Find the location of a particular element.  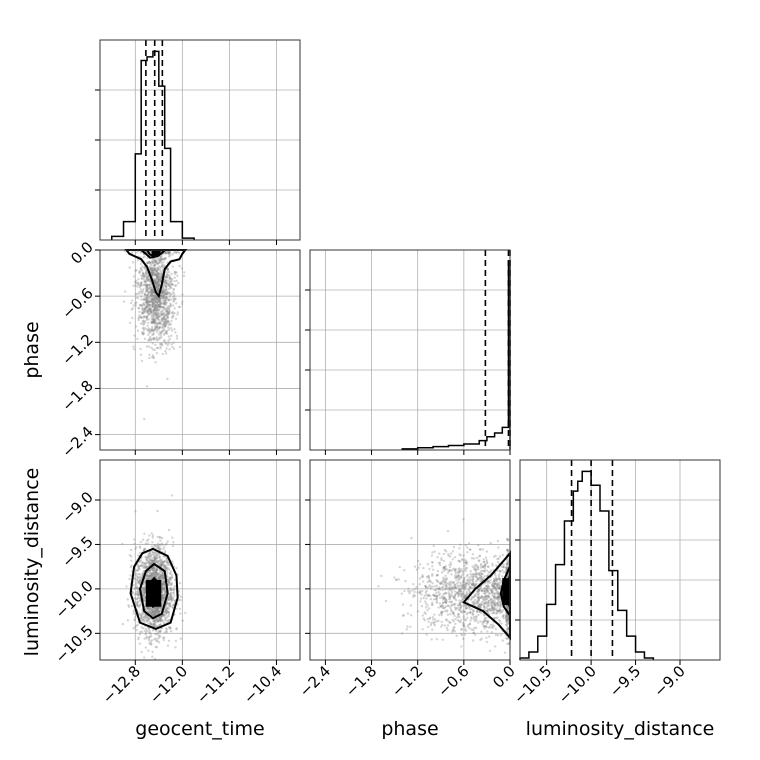

x-tick-label: −10.4 is located at coordinates (262, 684).